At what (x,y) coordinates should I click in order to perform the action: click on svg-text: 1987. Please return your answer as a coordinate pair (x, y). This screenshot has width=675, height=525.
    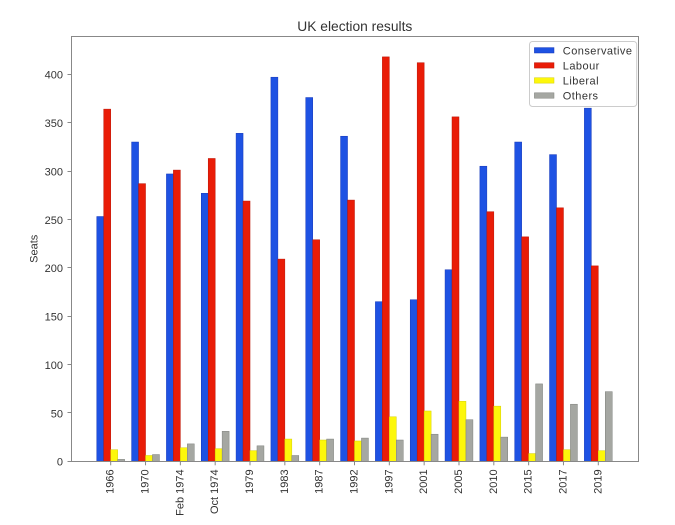
    Looking at the image, I should click on (320, 481).